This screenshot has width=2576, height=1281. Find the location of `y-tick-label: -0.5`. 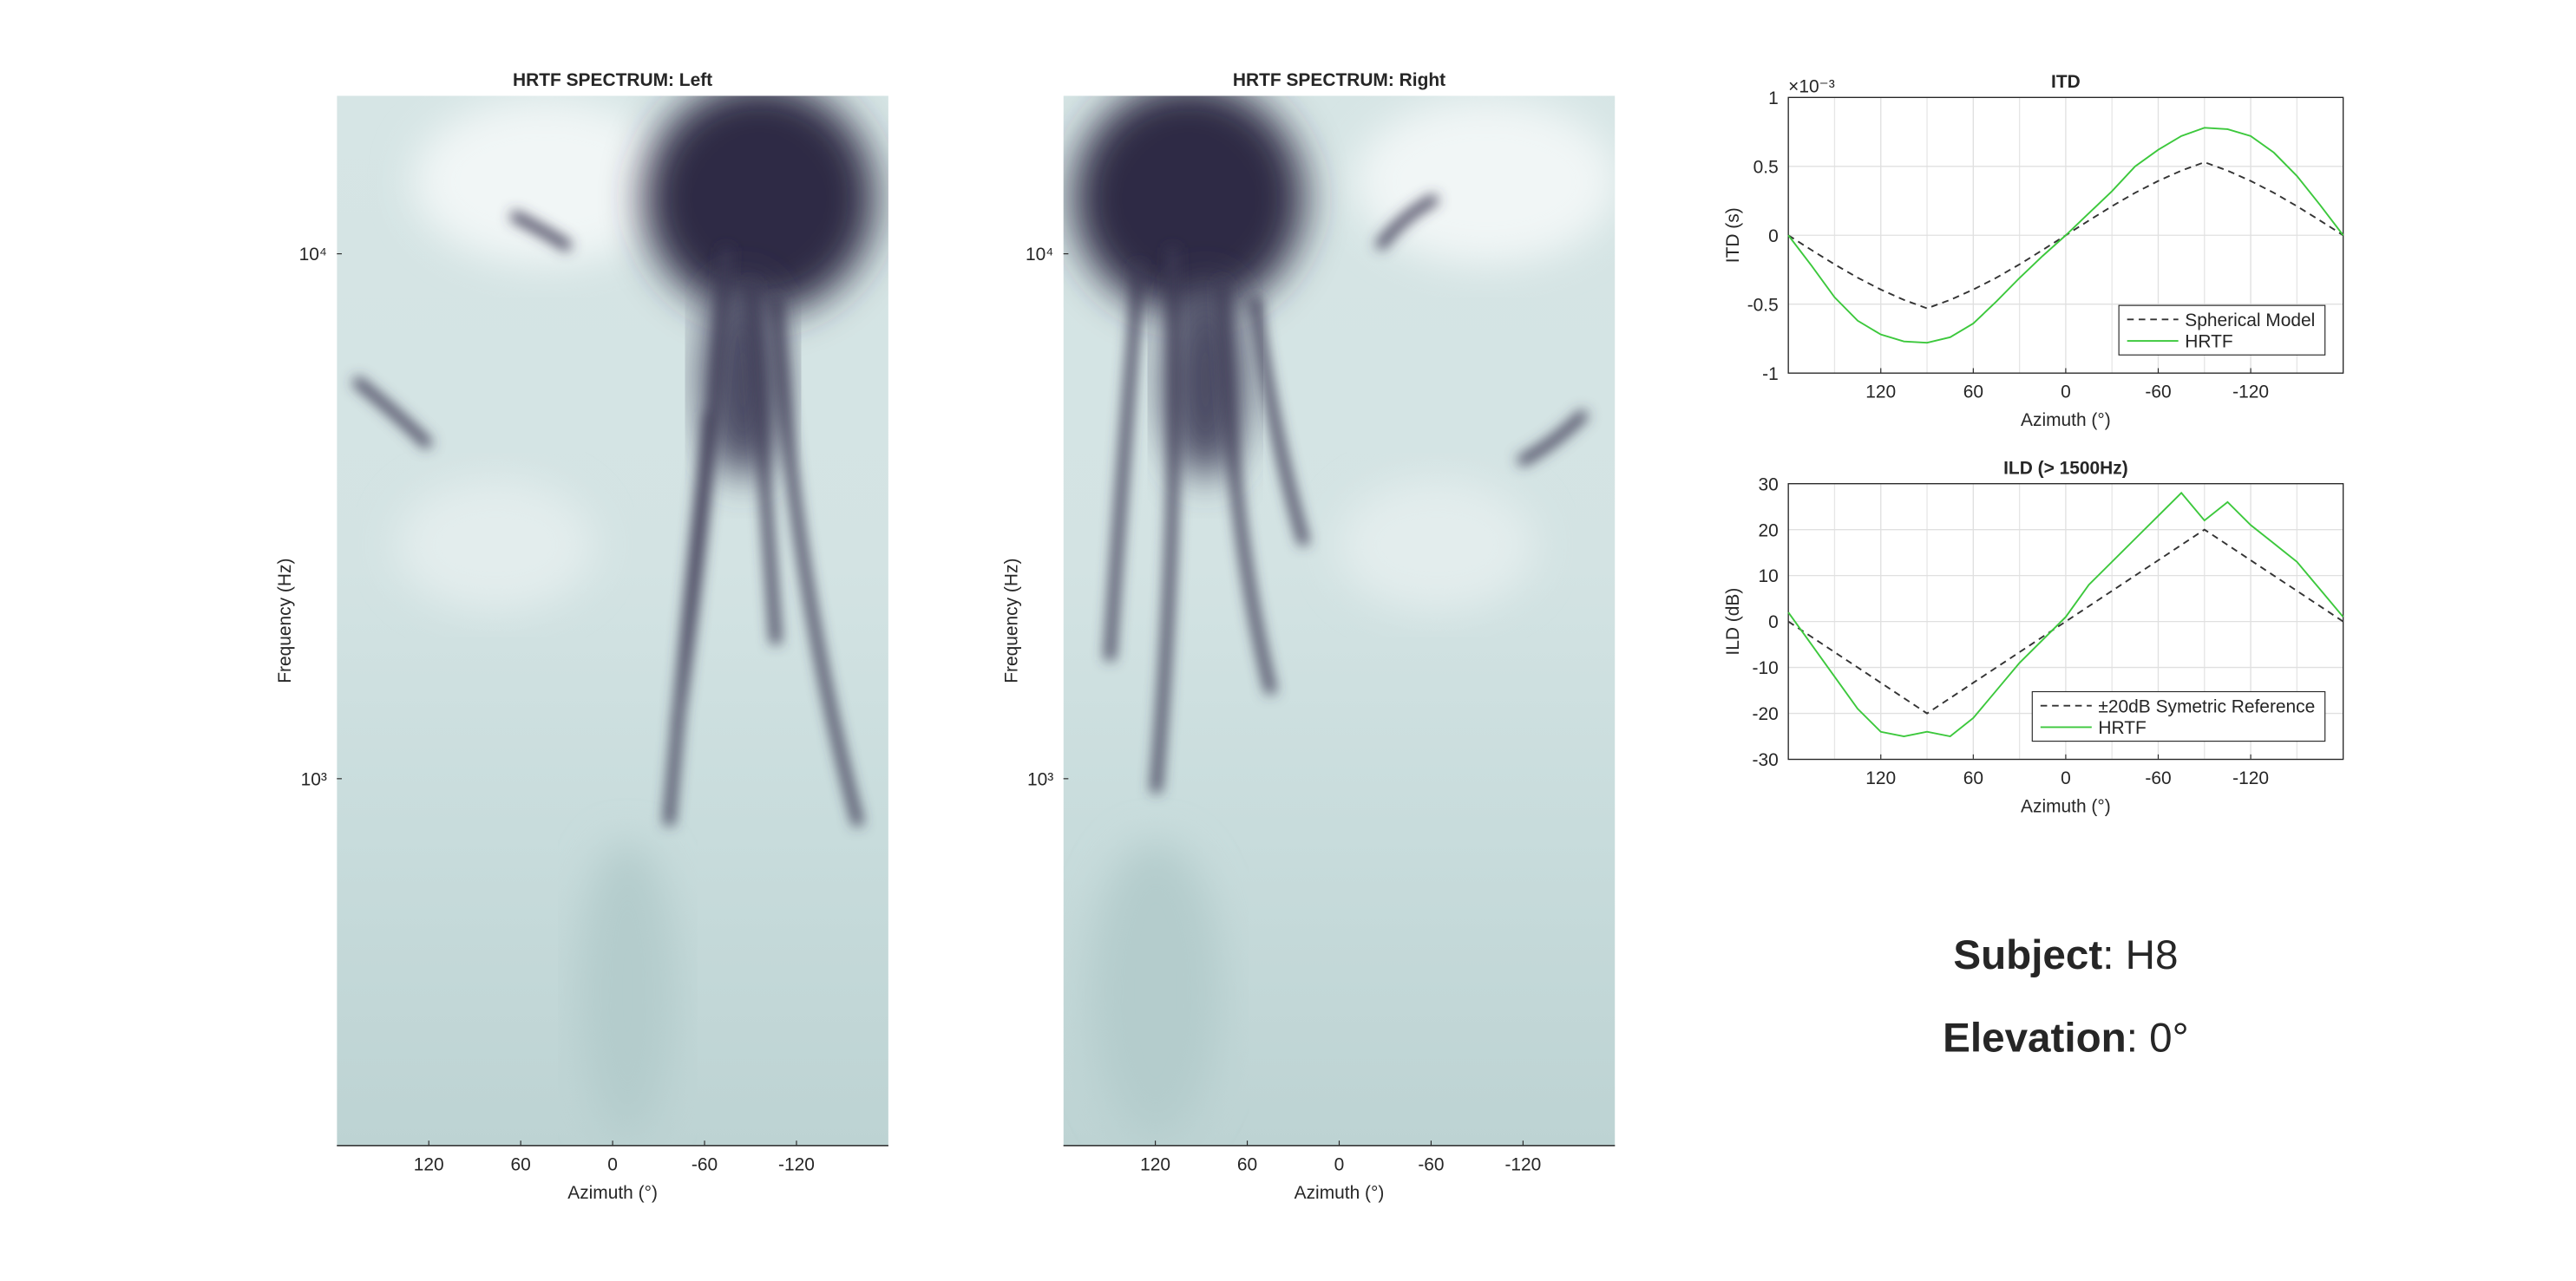

y-tick-label: -0.5 is located at coordinates (1763, 305).